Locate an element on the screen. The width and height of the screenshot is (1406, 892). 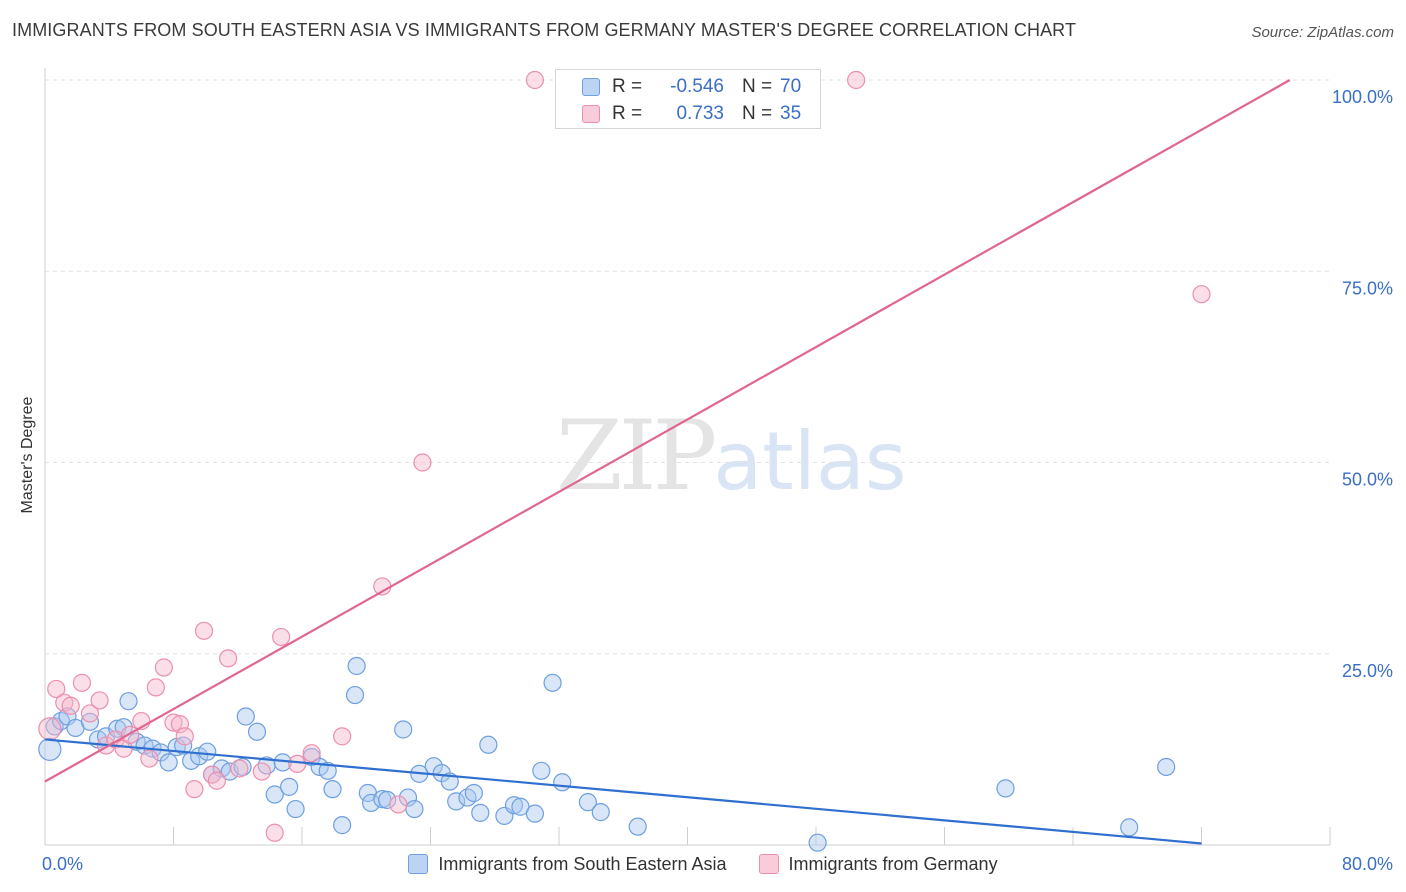
y-tick-label: 25.0% is located at coordinates (1367, 671).